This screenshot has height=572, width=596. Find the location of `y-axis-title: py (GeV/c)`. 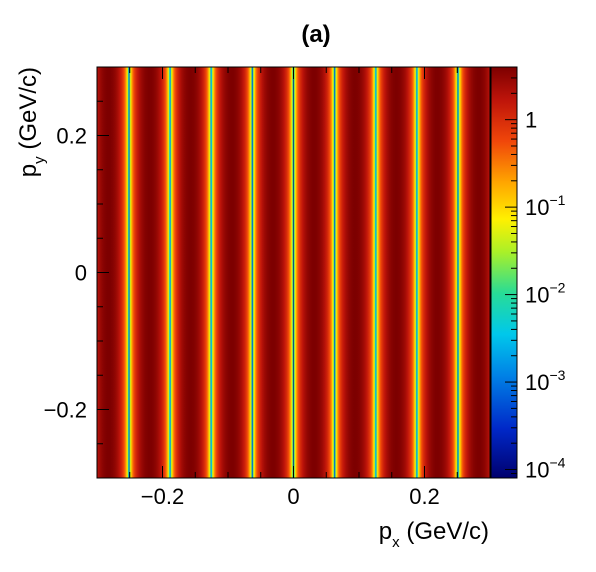

y-axis-title: py (GeV/c) is located at coordinates (31, 122).